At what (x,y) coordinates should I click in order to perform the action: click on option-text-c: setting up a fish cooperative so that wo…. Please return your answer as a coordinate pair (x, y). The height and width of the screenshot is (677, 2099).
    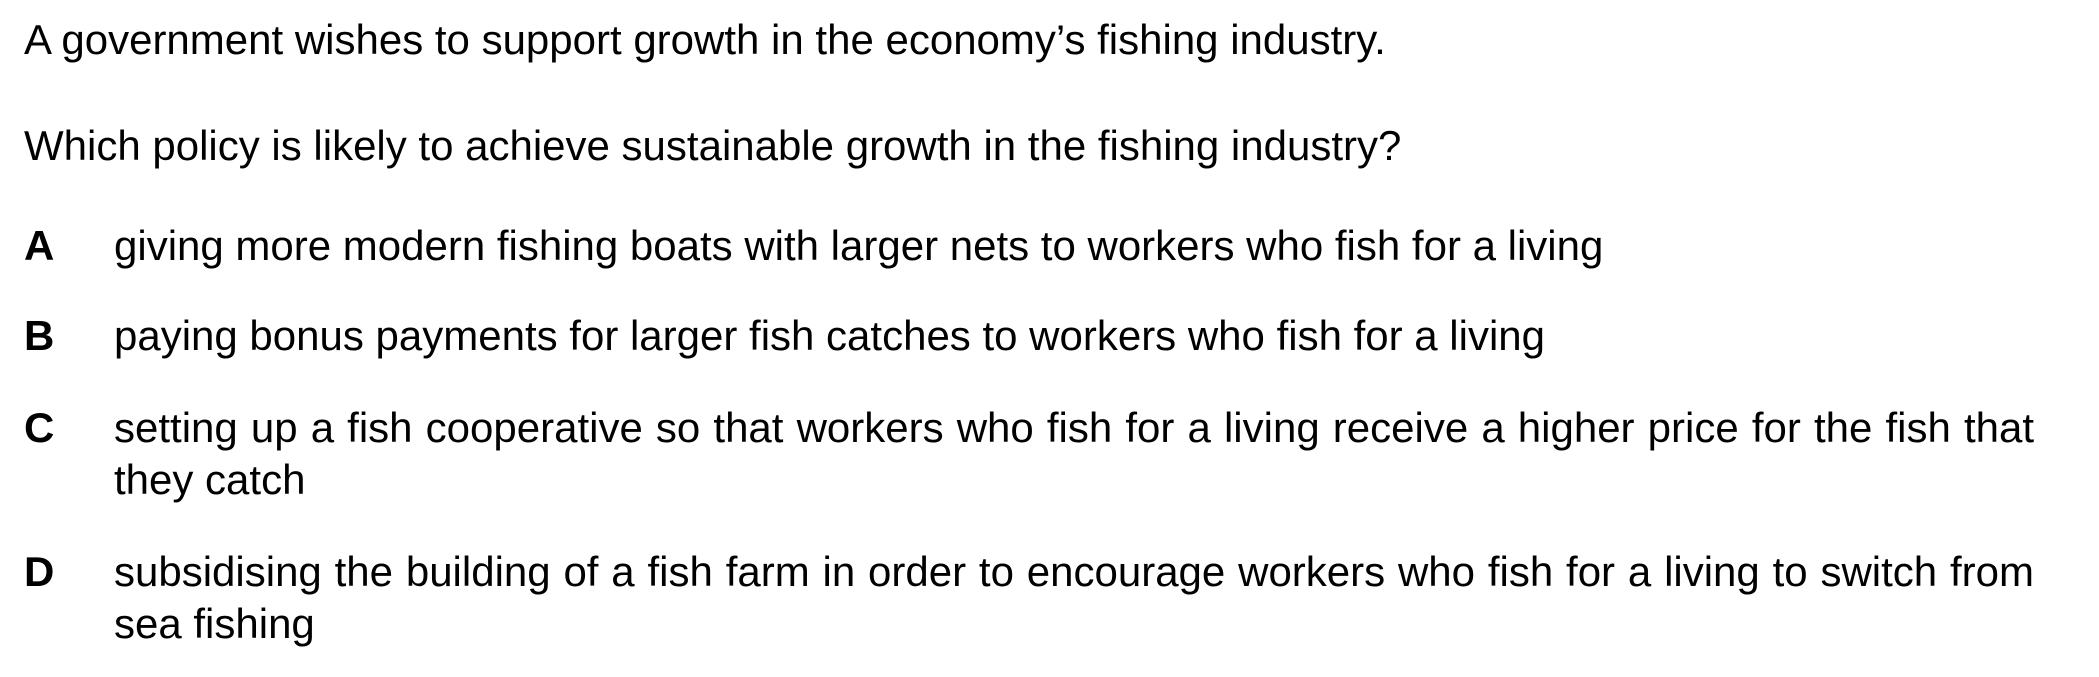
    Looking at the image, I should click on (1074, 453).